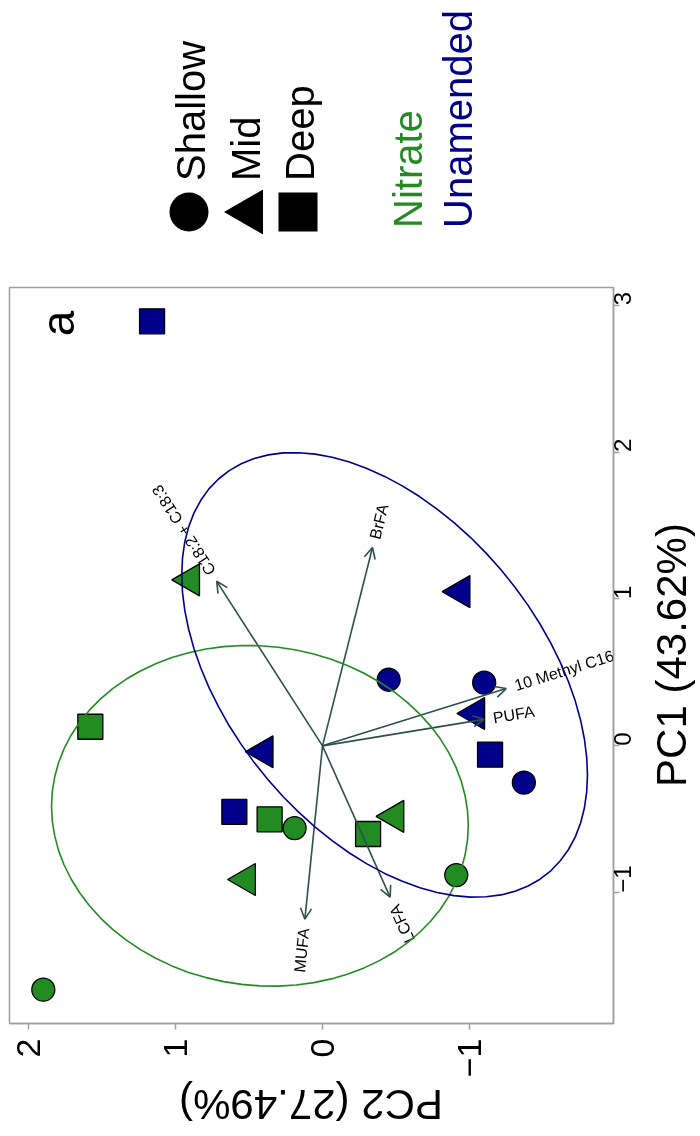  I want to click on x-tick-label: 2, so click(28, 1048).